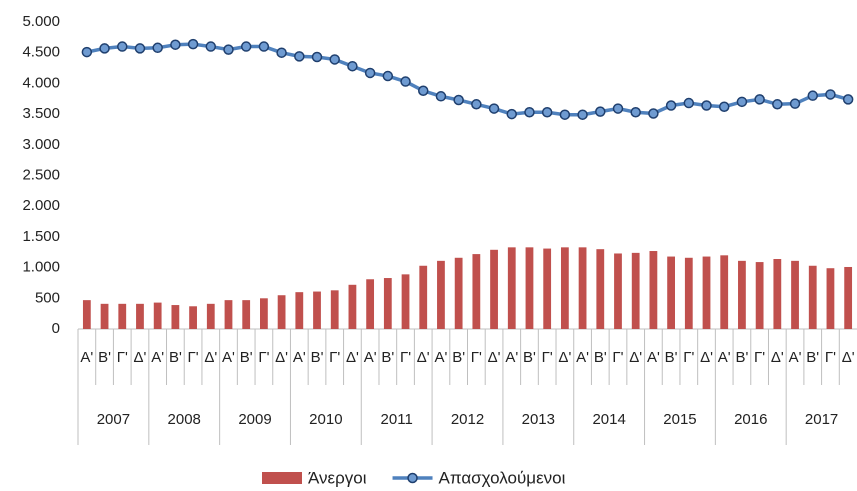 Image resolution: width=857 pixels, height=491 pixels. I want to click on year-label: 2013, so click(538, 419).